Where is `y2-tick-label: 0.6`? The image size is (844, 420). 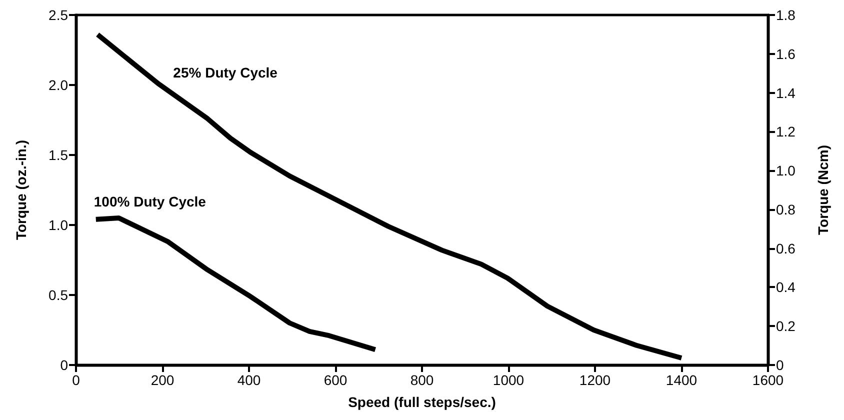 y2-tick-label: 0.6 is located at coordinates (786, 248).